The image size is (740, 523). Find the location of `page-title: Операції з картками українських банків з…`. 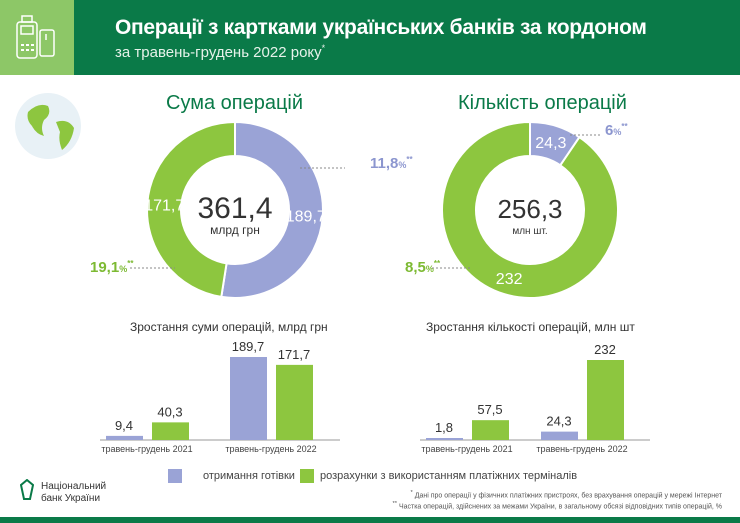

page-title: Операції з картками українських банків з… is located at coordinates (381, 27).